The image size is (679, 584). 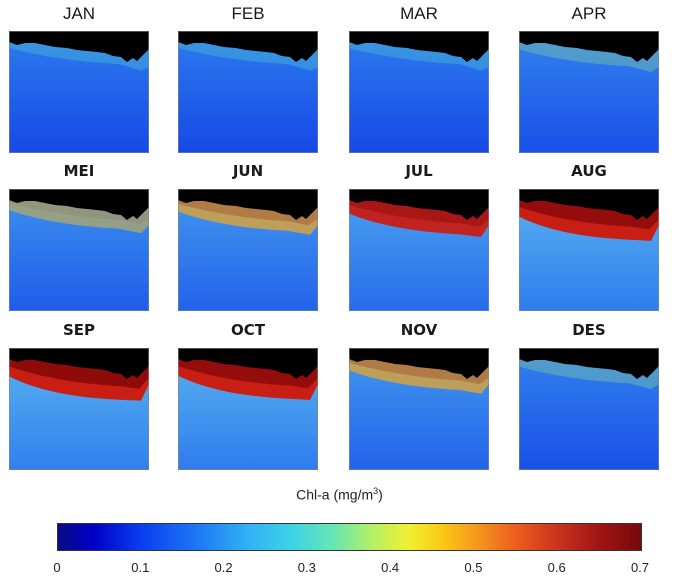 What do you see at coordinates (390, 567) in the screenshot?
I see `colorbar-tick-label: 0.4` at bounding box center [390, 567].